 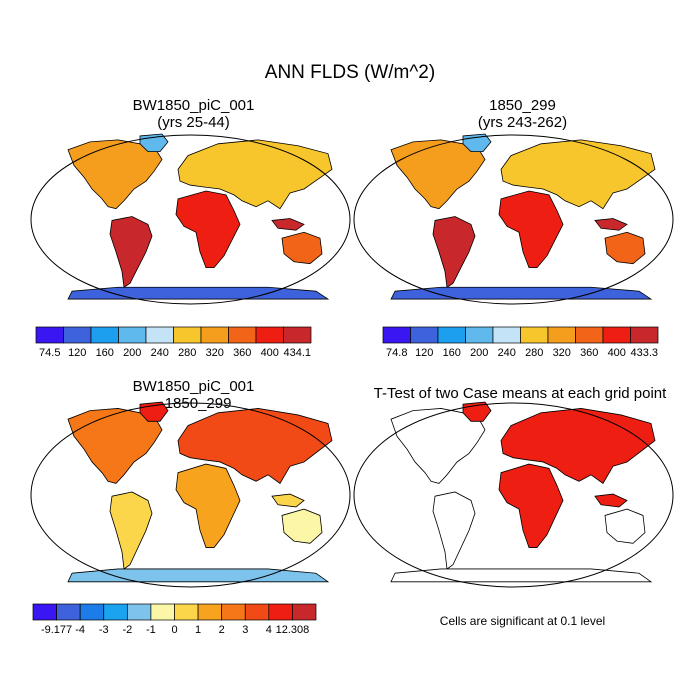 I want to click on colorbar-label: -1, so click(x=151, y=630).